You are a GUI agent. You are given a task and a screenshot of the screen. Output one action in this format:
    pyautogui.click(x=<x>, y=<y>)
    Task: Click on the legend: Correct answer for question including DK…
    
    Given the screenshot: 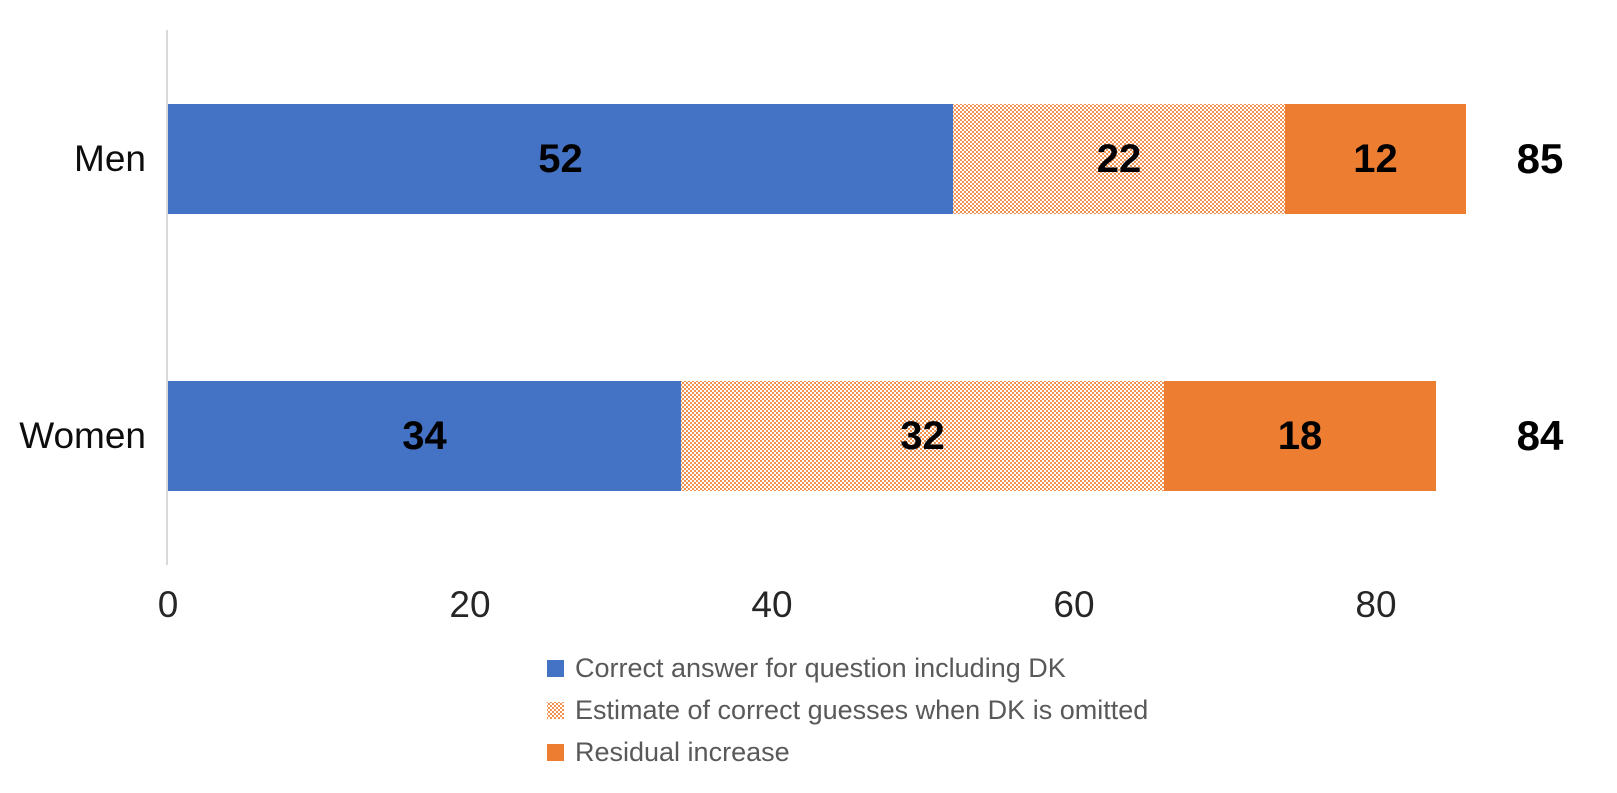 What is the action you would take?
    pyautogui.click(x=847, y=710)
    